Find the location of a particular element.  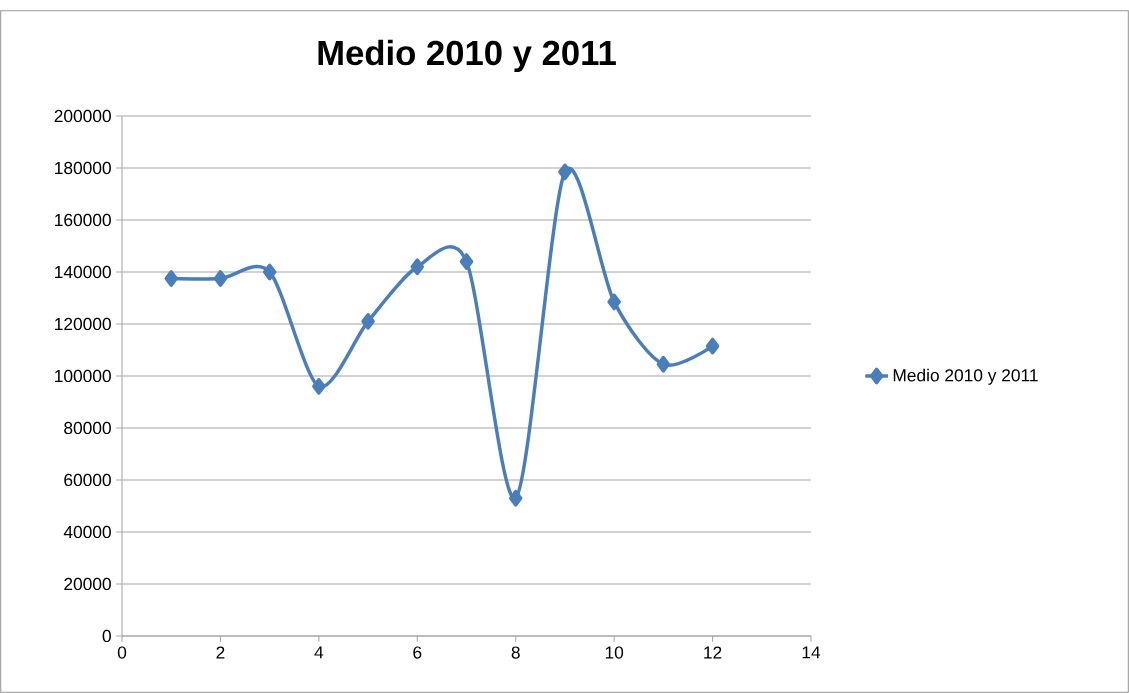

y-tick-label: 60000 is located at coordinates (87, 480).